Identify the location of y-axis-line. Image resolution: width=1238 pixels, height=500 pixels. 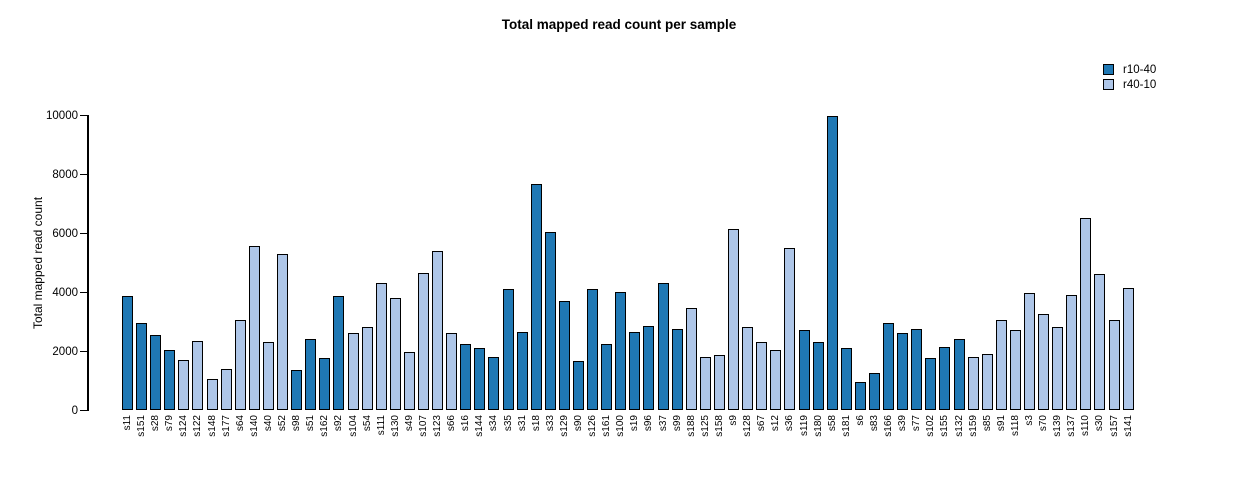
(88, 263).